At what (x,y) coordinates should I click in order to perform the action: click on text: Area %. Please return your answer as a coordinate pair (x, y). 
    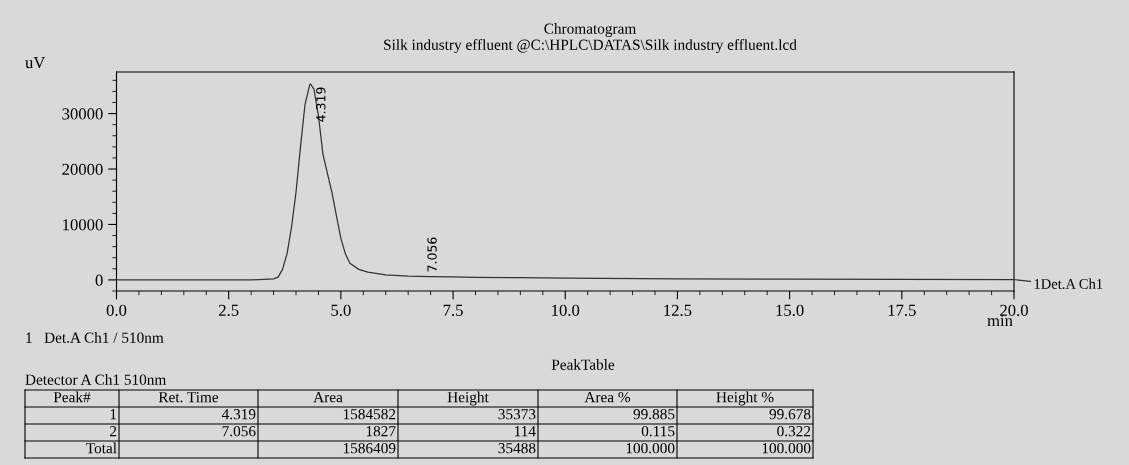
    Looking at the image, I should click on (607, 397).